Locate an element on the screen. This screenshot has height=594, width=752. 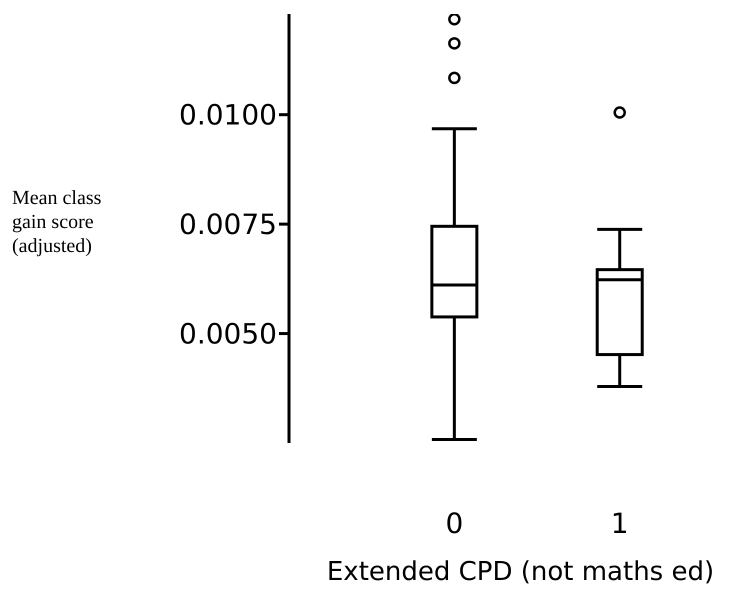
x-axis-title: Extended CPD (not maths ed) is located at coordinates (520, 572).